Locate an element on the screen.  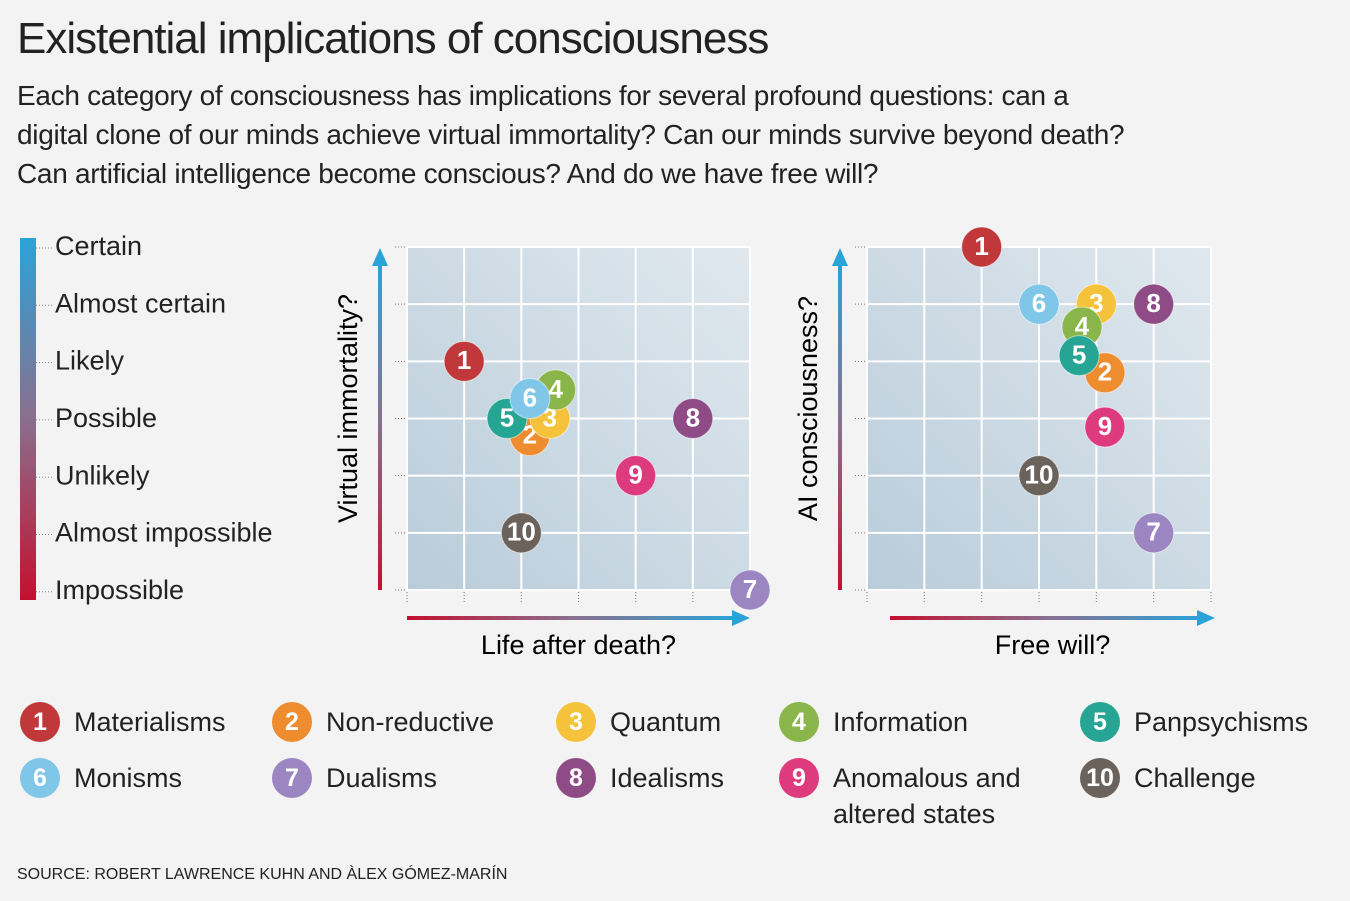
legend-number: 2 is located at coordinates (292, 722).